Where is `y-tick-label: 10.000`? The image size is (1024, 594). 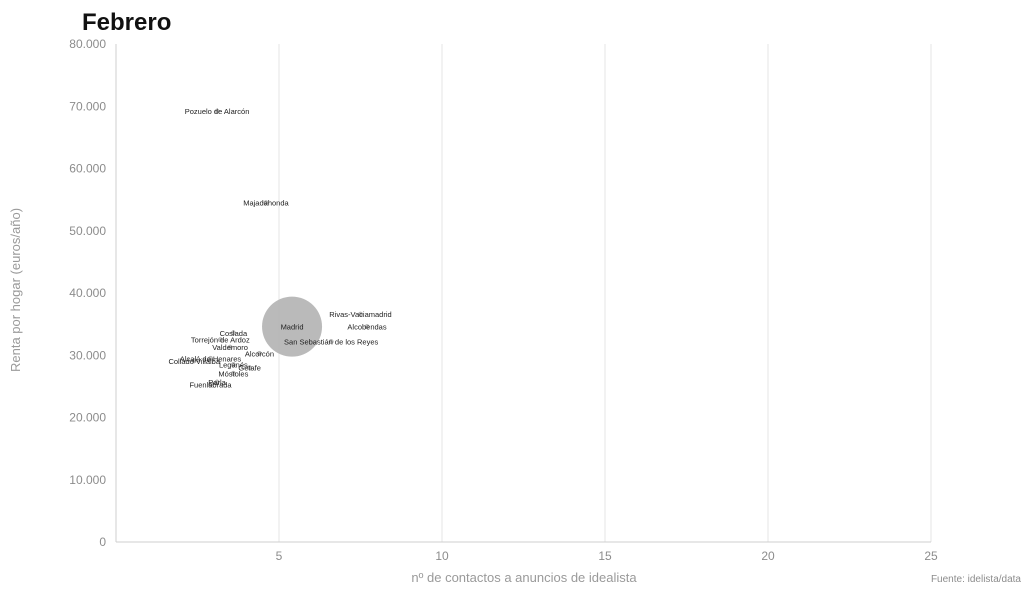
y-tick-label: 10.000 is located at coordinates (87, 480).